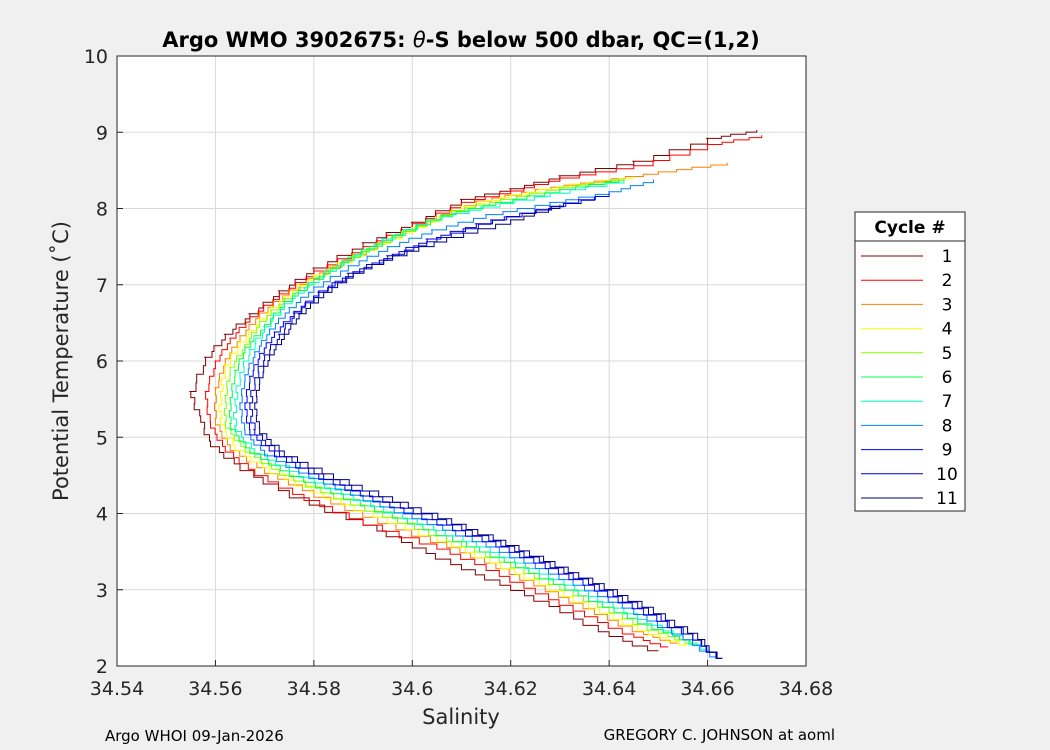  I want to click on x-axis-label: Salinity, so click(461, 717).